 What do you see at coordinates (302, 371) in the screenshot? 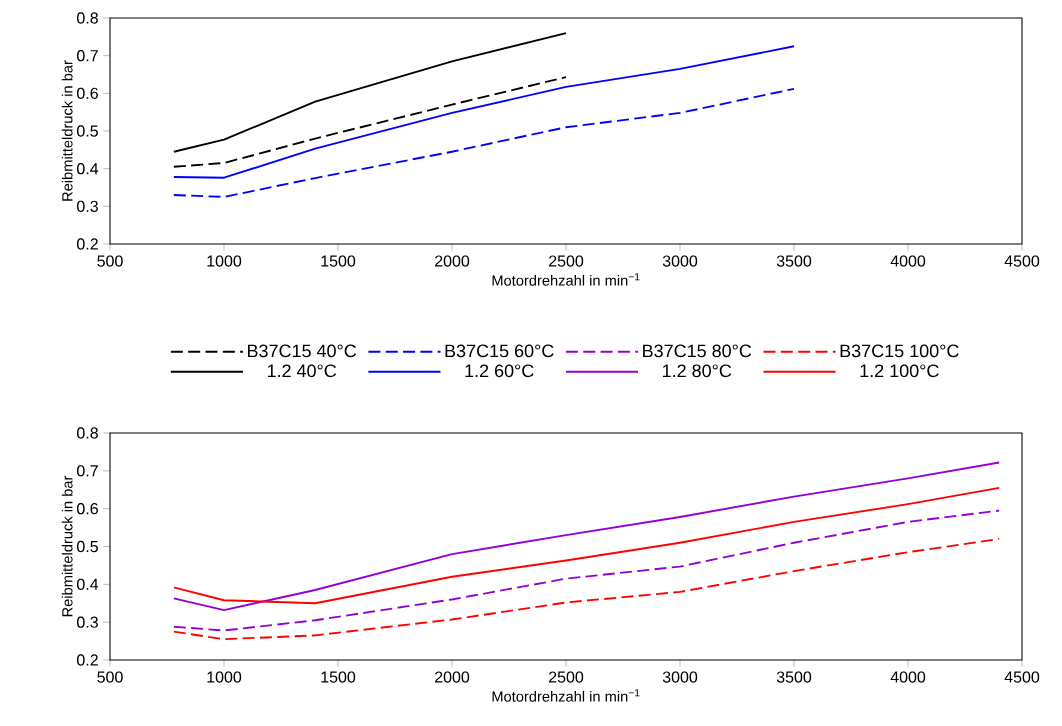
I see `legend-label: 1.2 40°C` at bounding box center [302, 371].